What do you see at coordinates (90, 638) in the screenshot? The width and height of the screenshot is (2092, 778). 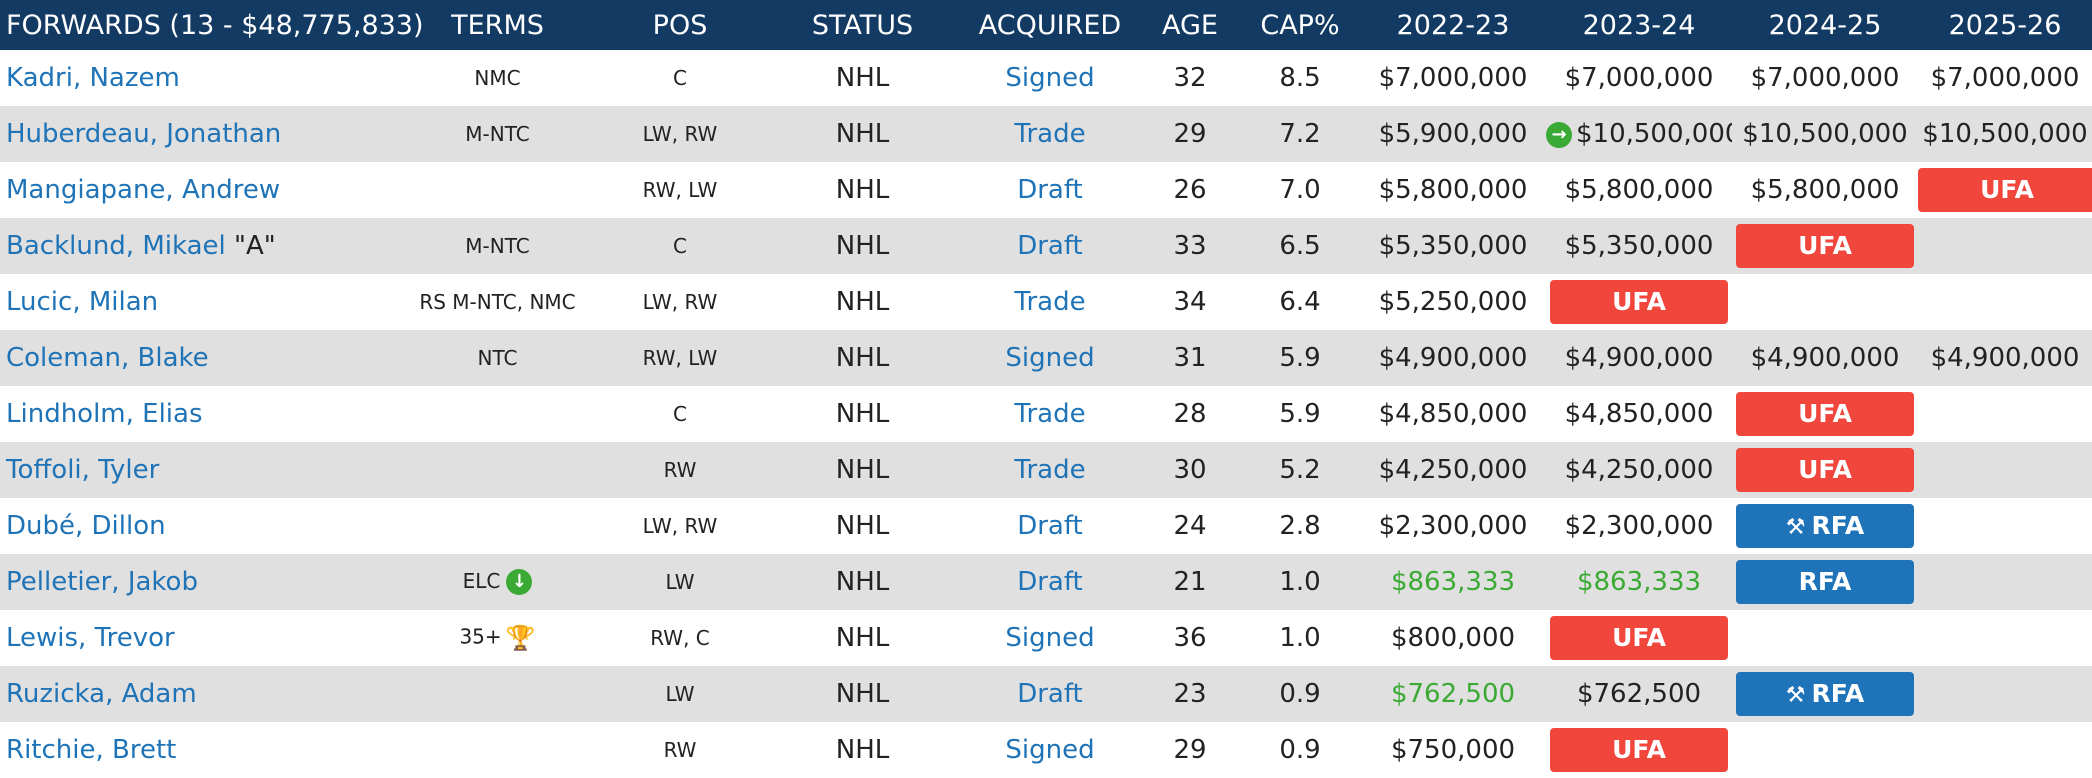 I see `player-name-link: Lewis, Trevor` at bounding box center [90, 638].